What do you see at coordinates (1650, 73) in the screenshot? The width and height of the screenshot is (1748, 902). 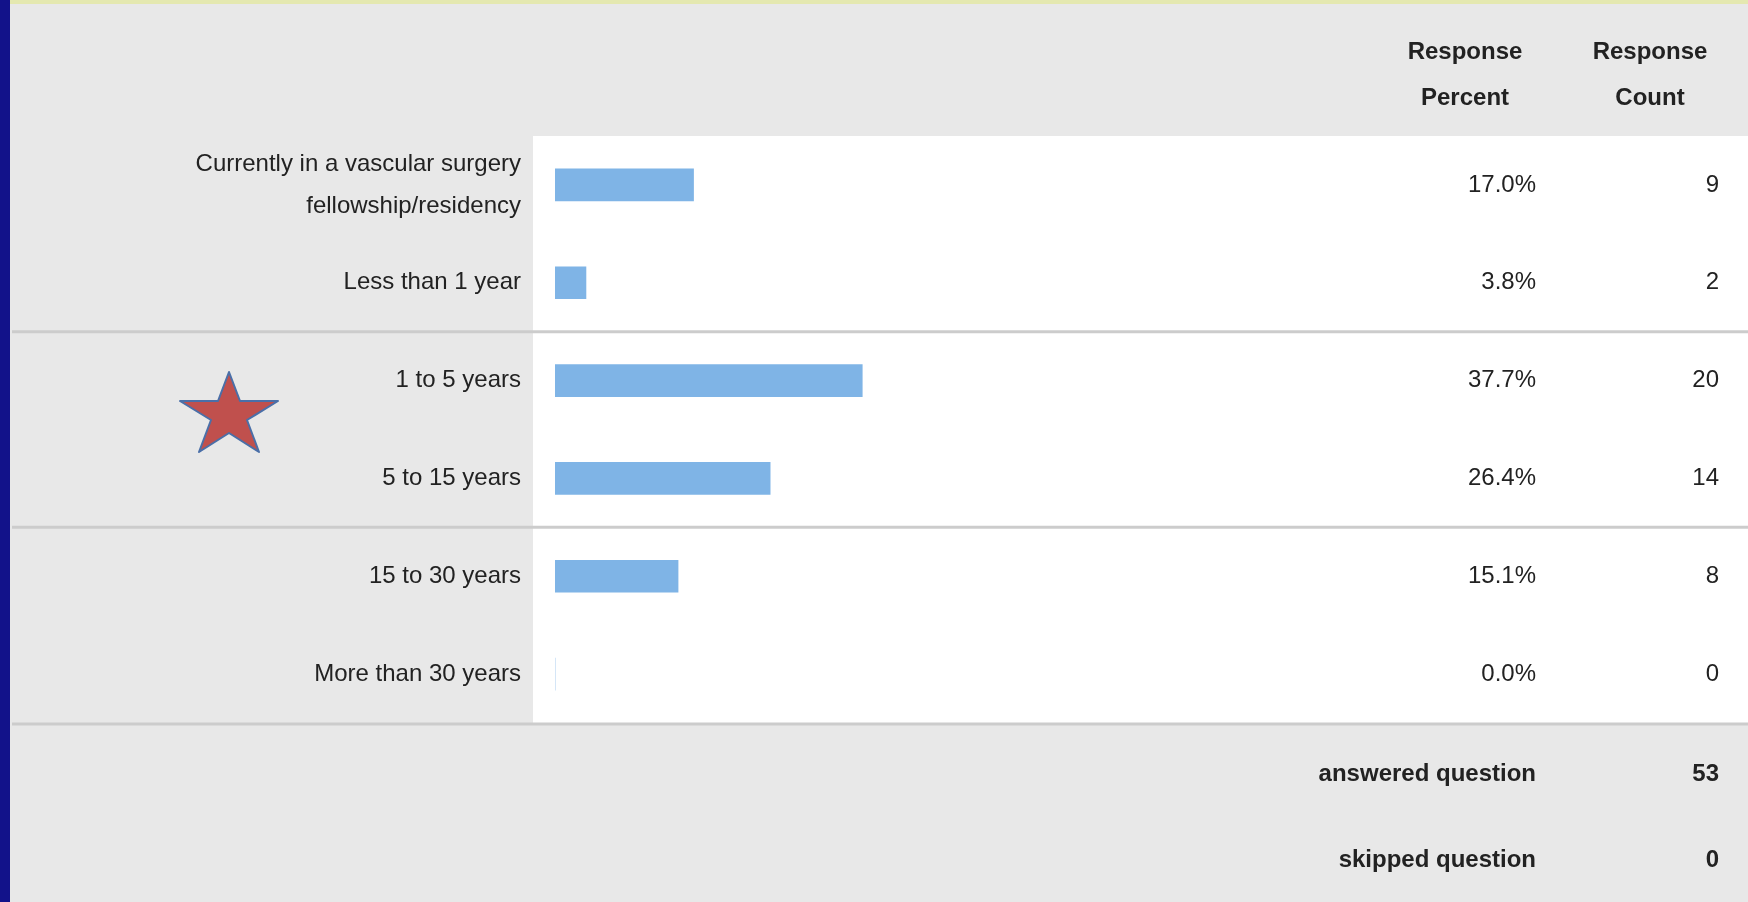 I see `text: Response Count` at bounding box center [1650, 73].